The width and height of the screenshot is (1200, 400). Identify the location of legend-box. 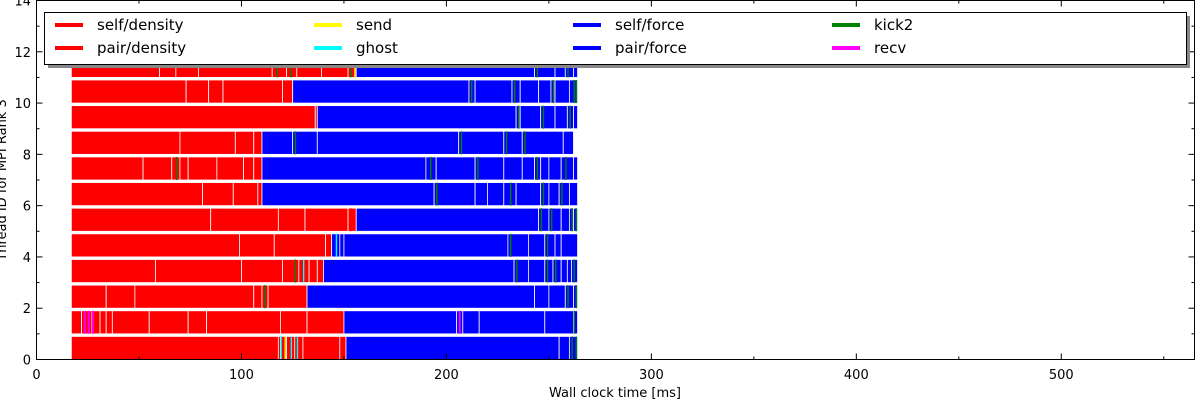
(615, 38).